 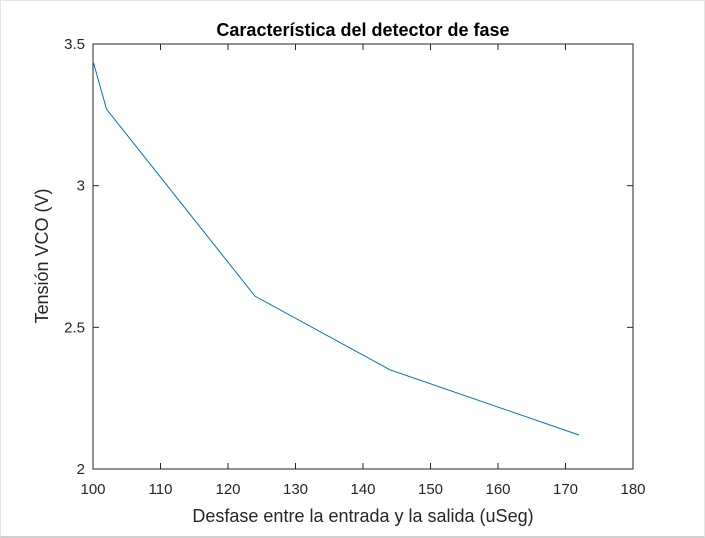 What do you see at coordinates (362, 489) in the screenshot?
I see `x-tick-label: 140` at bounding box center [362, 489].